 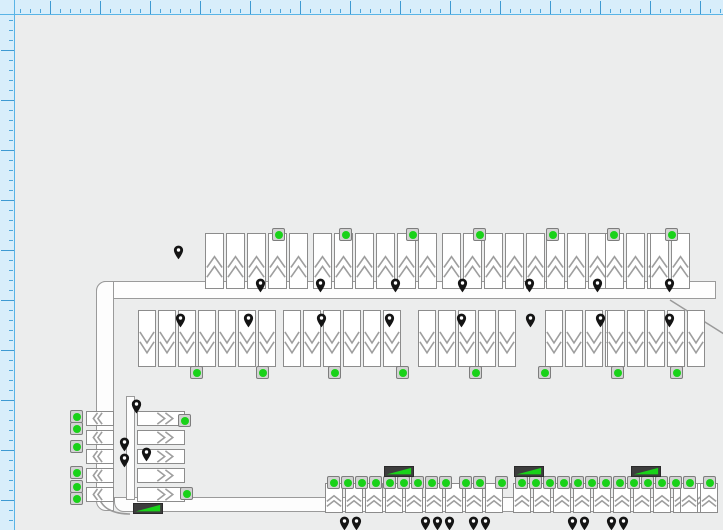 What do you see at coordinates (361, 7) in the screenshot?
I see `horizontal-ruler` at bounding box center [361, 7].